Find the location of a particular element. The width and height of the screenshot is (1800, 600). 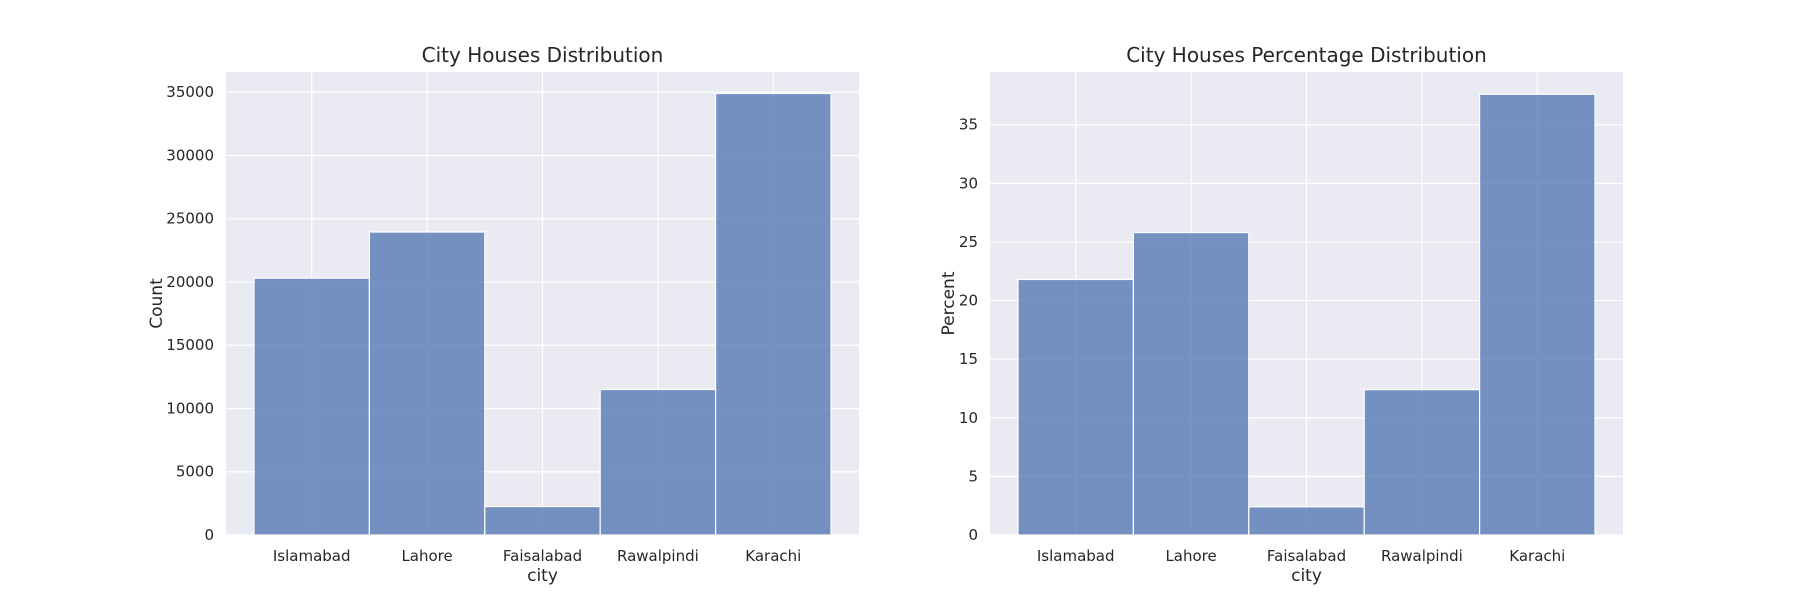

y-tick-label: 25000 is located at coordinates (190, 219).